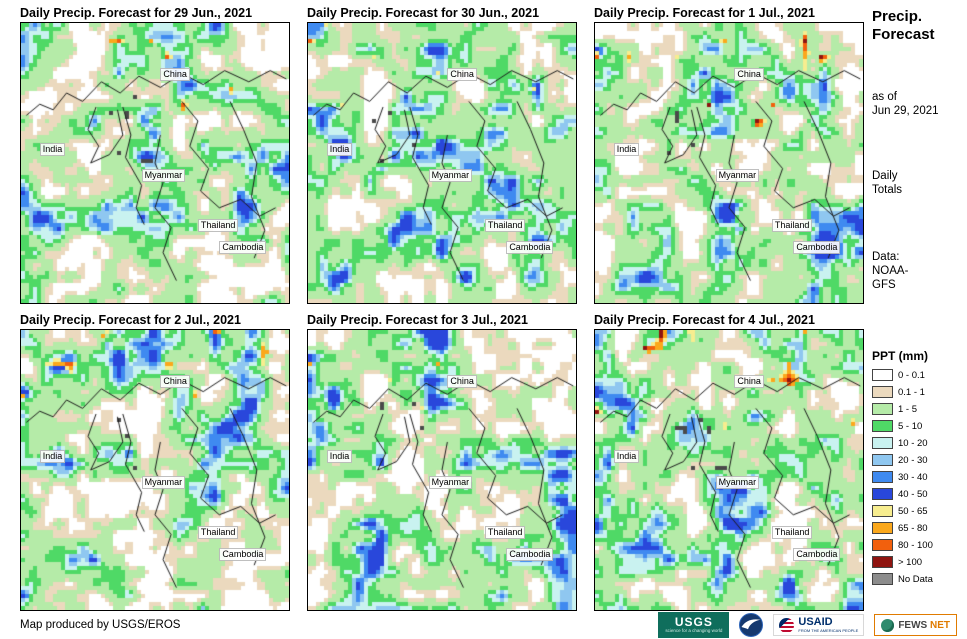 This screenshot has width=967, height=639. Describe the element at coordinates (888, 625) in the screenshot. I see `fewsnet-globe-icon` at that location.